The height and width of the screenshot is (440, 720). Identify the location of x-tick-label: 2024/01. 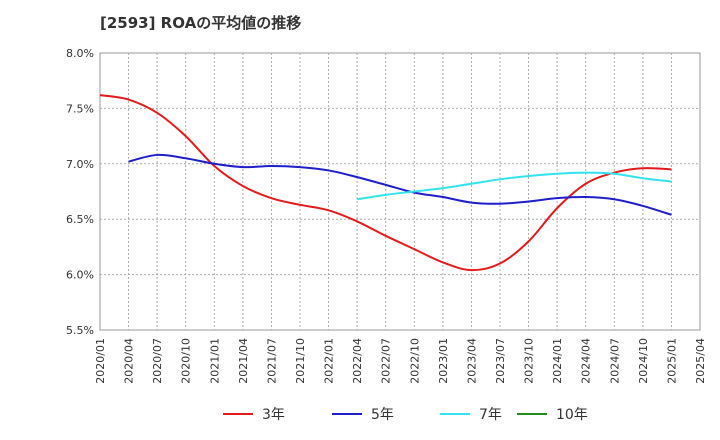
(557, 361).